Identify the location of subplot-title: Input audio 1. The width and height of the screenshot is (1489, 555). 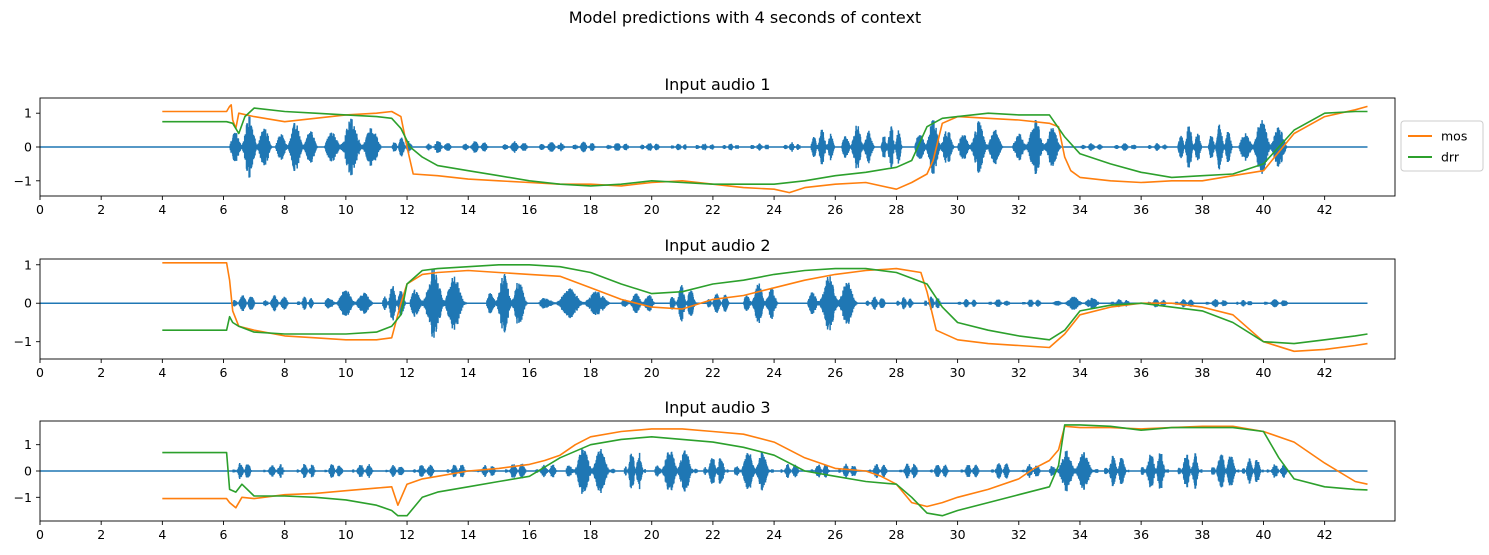
(717, 84).